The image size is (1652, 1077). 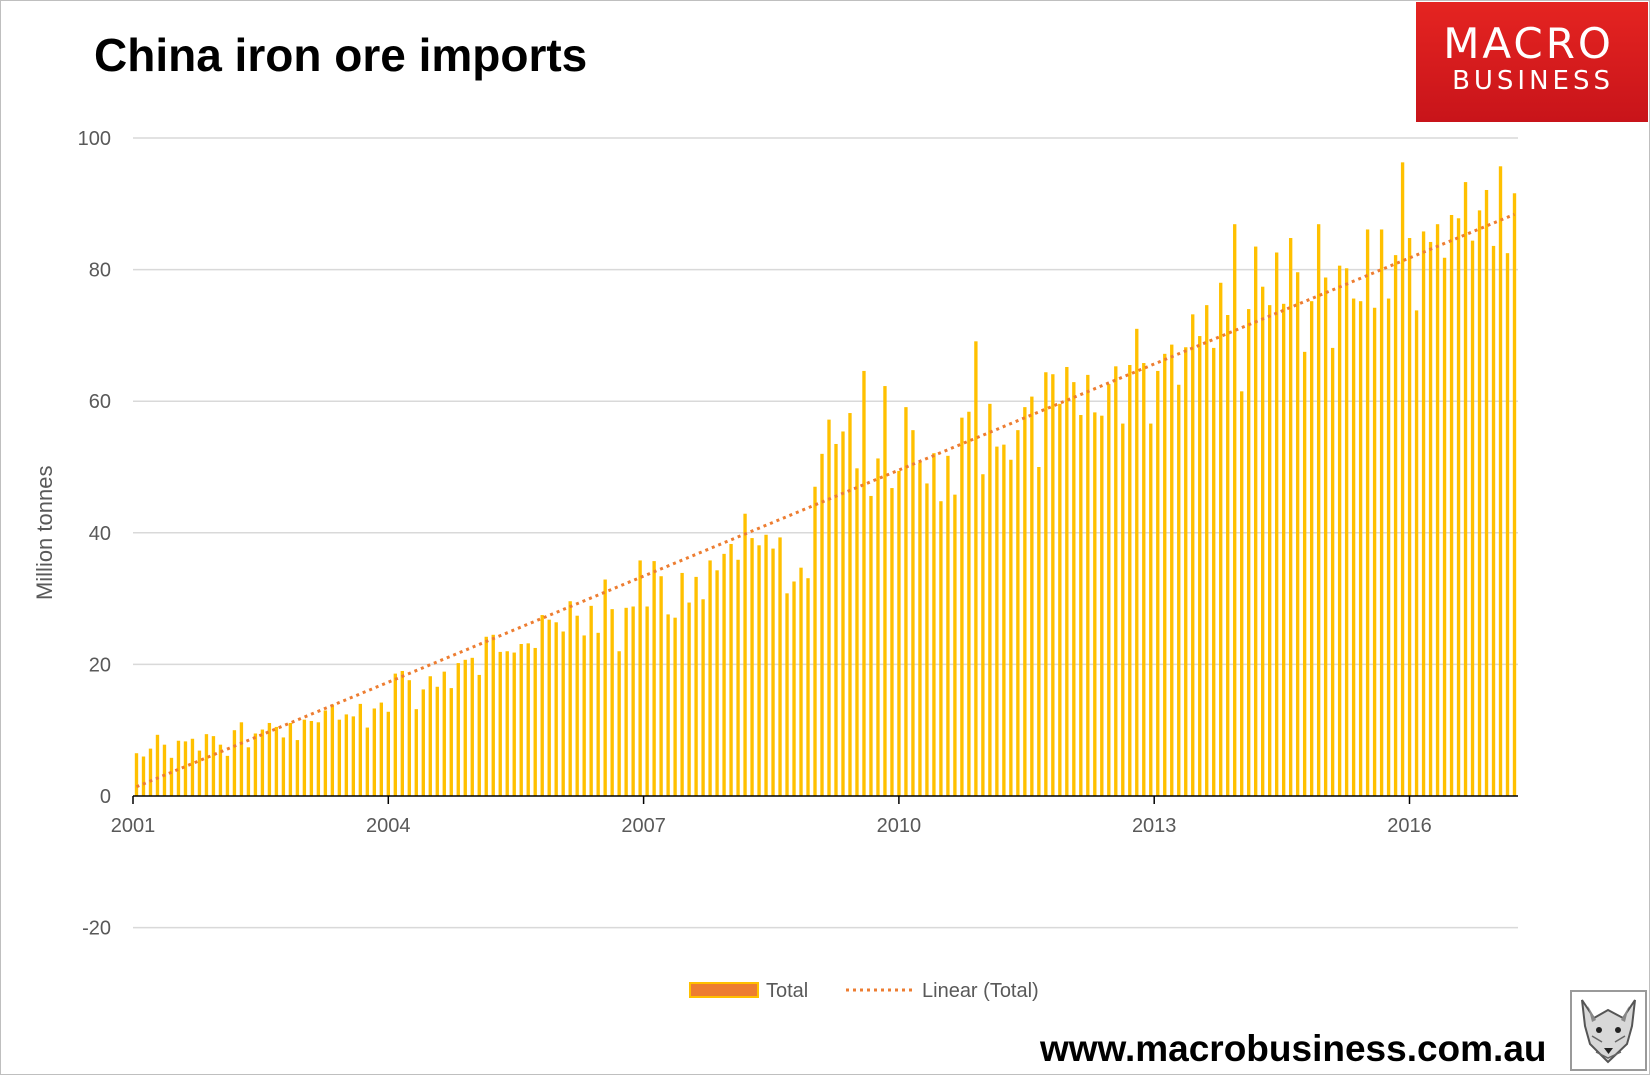 I want to click on y-tick-label: 40, so click(x=100, y=534).